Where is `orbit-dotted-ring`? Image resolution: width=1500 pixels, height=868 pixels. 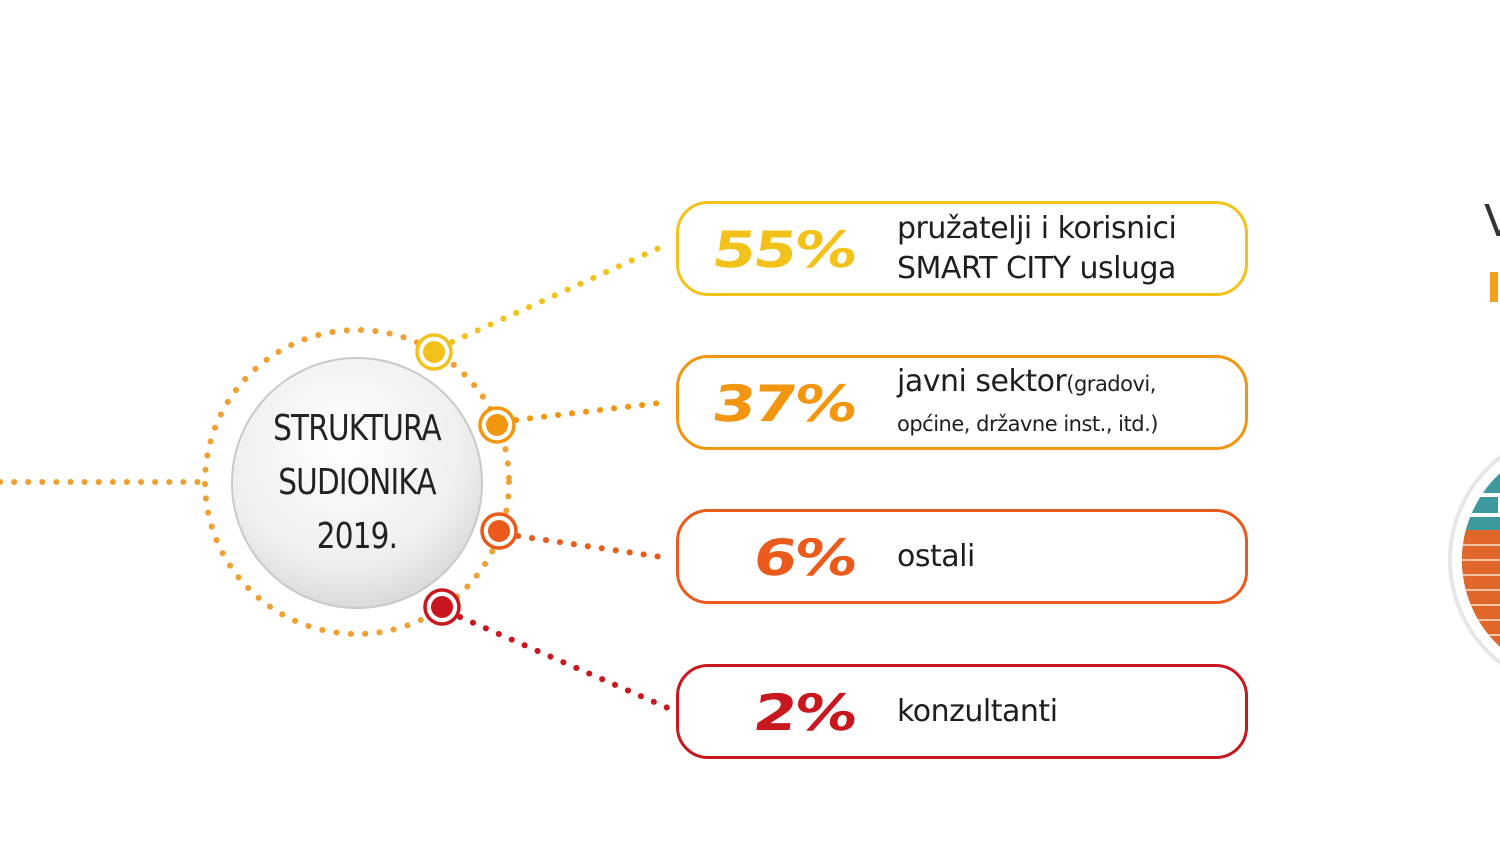 orbit-dotted-ring is located at coordinates (357, 482).